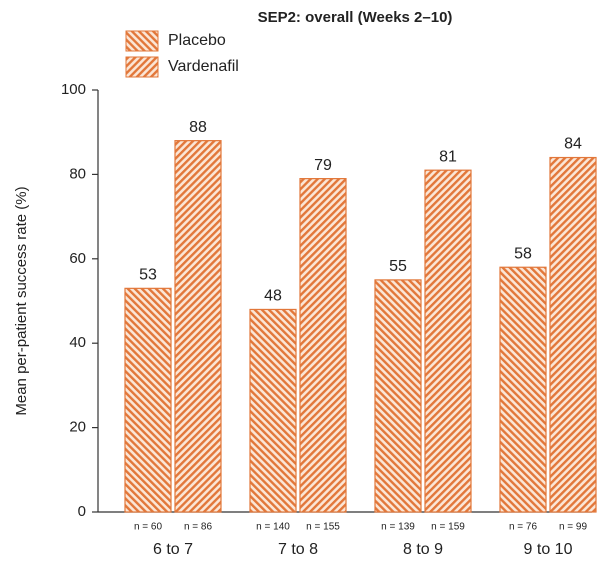 The width and height of the screenshot is (600, 571). What do you see at coordinates (448, 527) in the screenshot?
I see `n-label: n = 159` at bounding box center [448, 527].